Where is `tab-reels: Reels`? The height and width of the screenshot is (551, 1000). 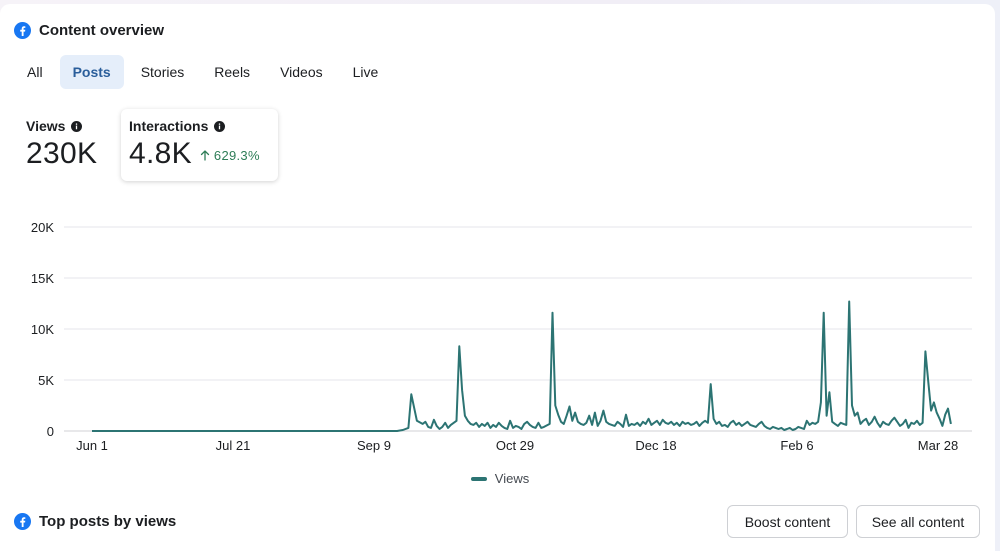
tab-reels: Reels is located at coordinates (232, 72).